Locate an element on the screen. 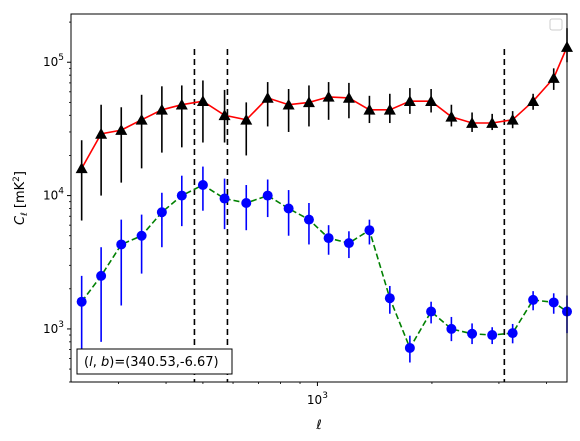  y-axis-label: Cℓ [mK2] is located at coordinates (21, 198).